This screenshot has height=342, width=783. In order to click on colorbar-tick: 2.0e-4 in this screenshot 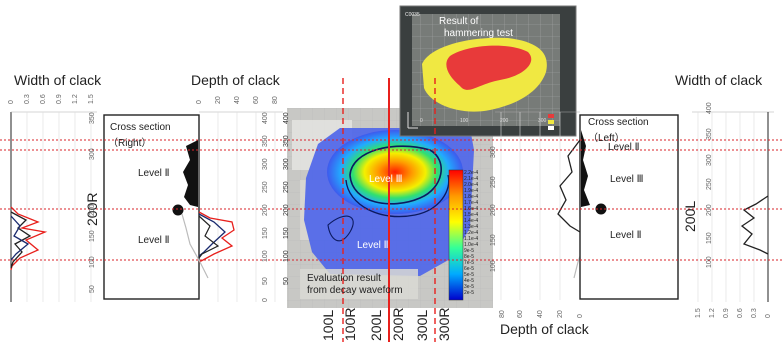, I will do `click(471, 185)`.